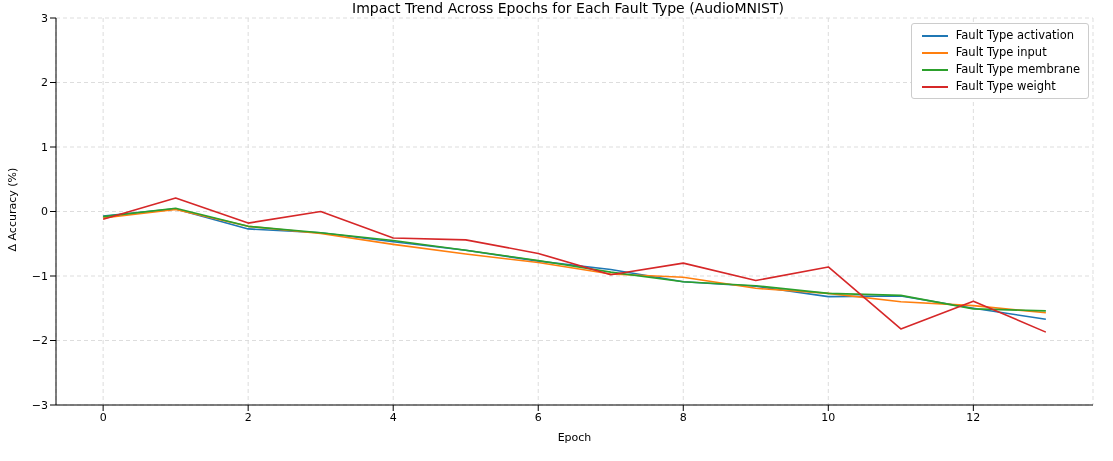 The width and height of the screenshot is (1113, 461). I want to click on y-axis-title: Δ Accuracy (%), so click(12, 209).